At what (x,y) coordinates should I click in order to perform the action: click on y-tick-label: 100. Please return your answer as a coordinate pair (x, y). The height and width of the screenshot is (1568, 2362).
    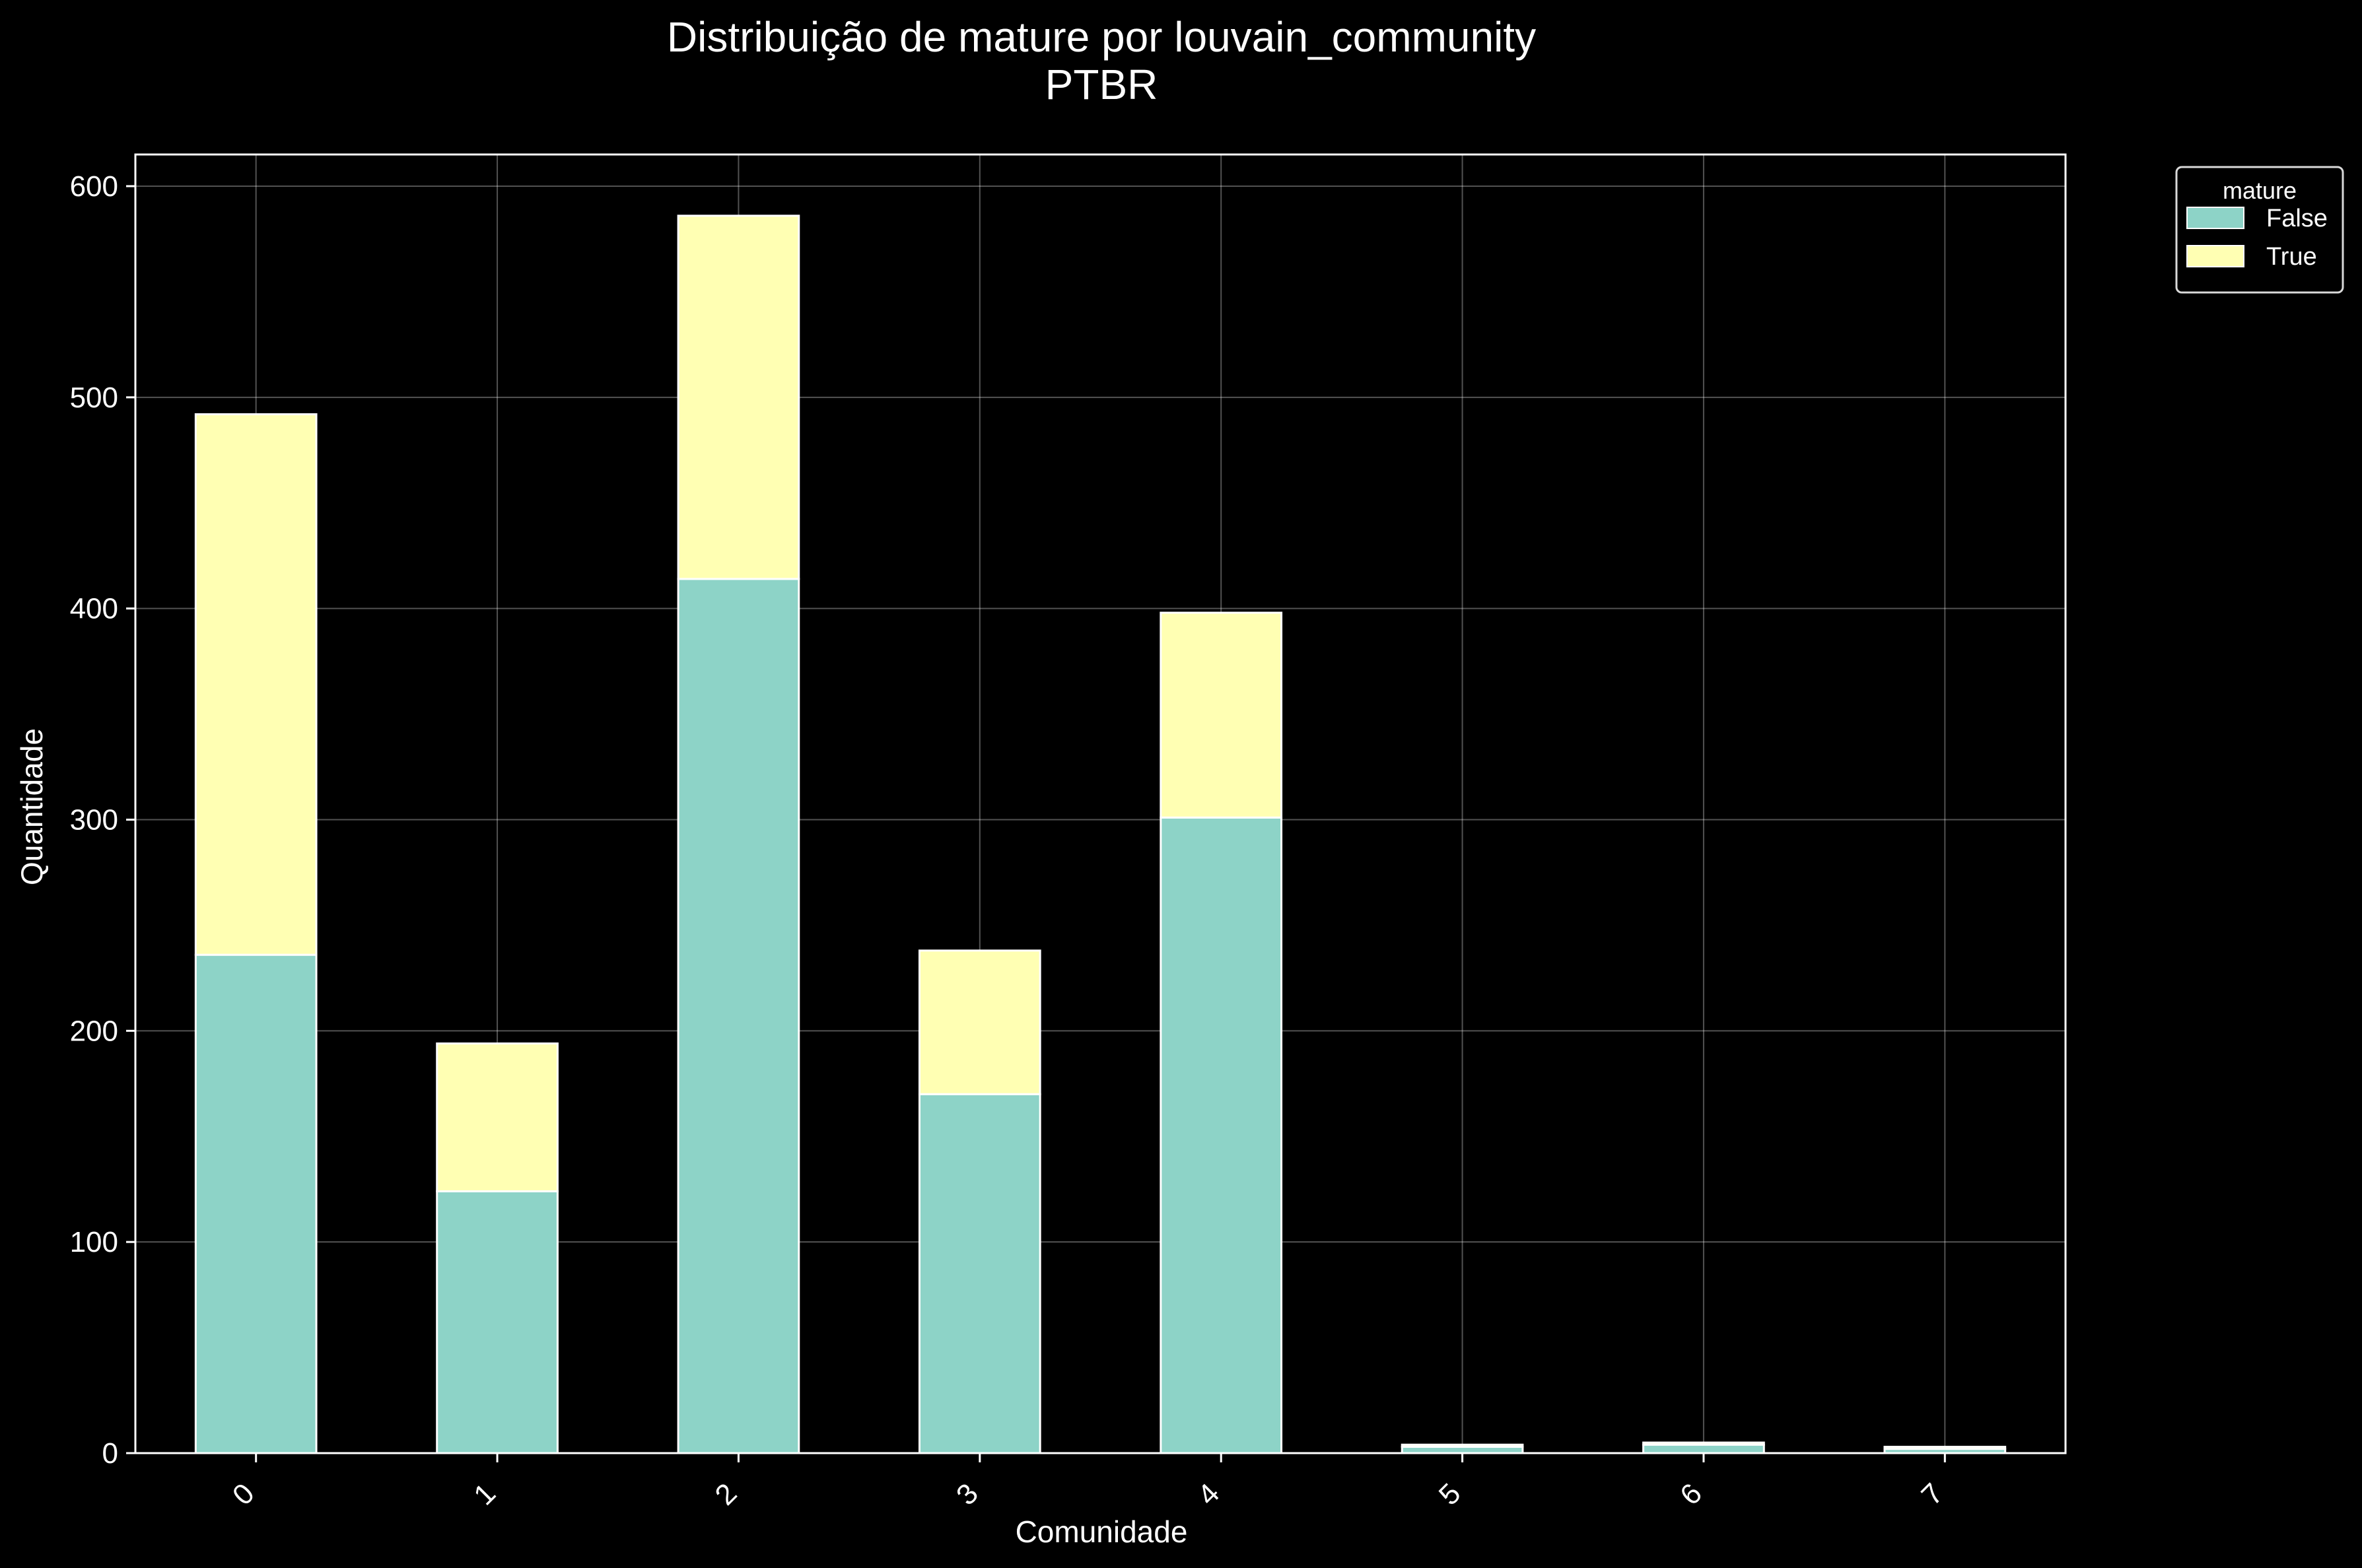
    Looking at the image, I should click on (94, 1242).